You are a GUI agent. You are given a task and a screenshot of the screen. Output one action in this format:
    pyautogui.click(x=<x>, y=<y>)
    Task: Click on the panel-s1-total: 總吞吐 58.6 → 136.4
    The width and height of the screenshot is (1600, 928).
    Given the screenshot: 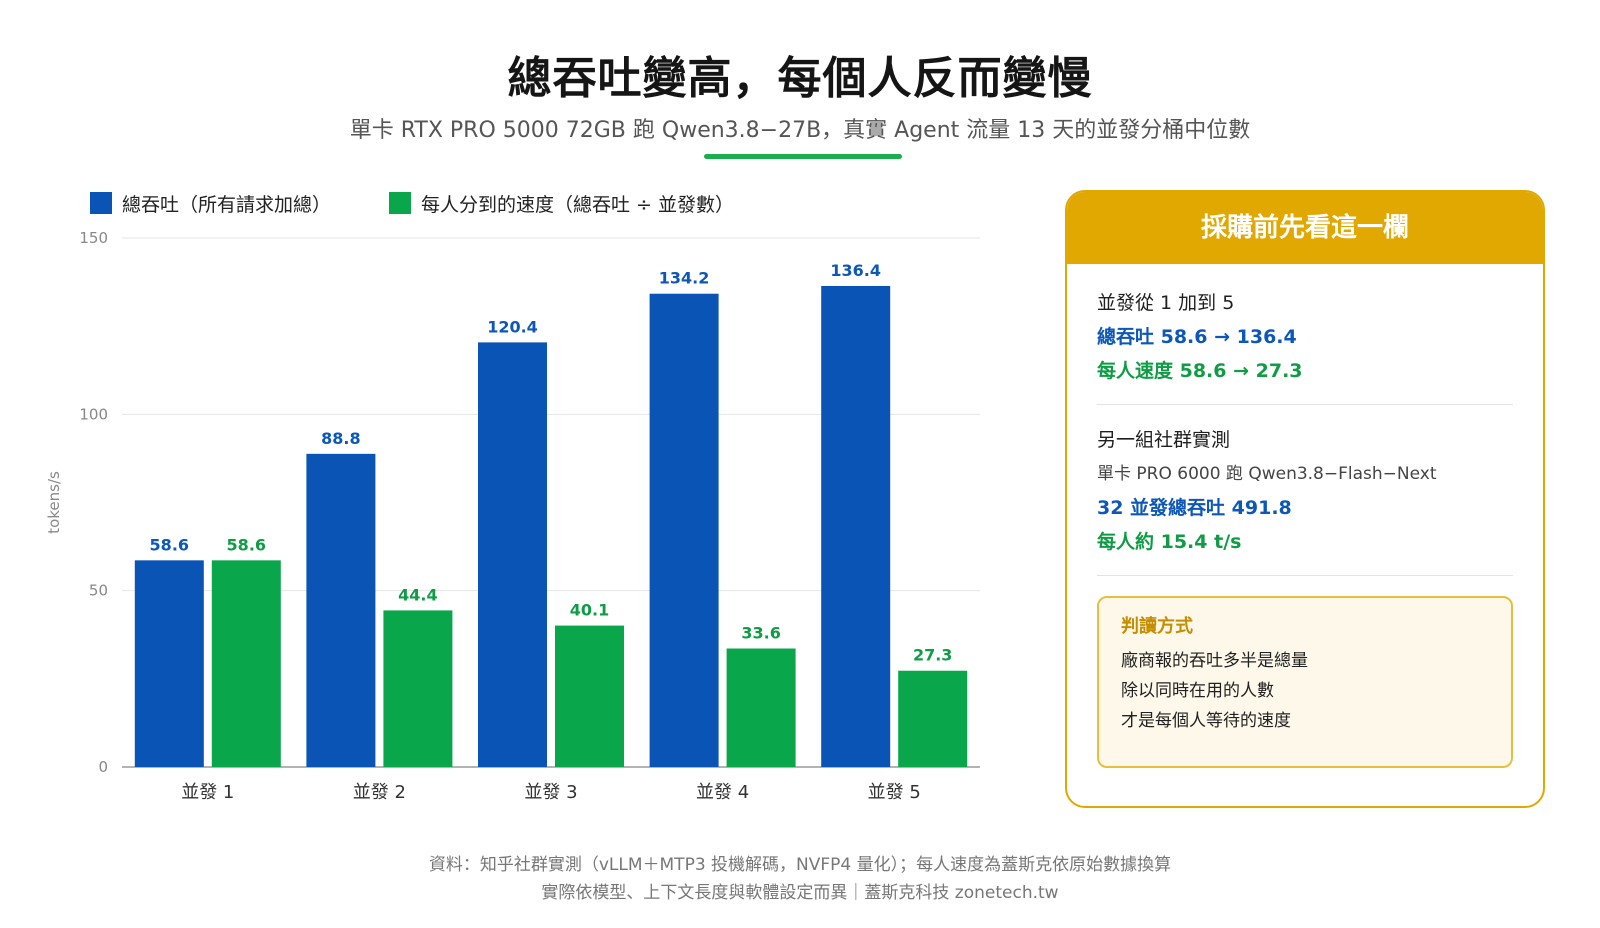 What is the action you would take?
    pyautogui.click(x=1197, y=337)
    